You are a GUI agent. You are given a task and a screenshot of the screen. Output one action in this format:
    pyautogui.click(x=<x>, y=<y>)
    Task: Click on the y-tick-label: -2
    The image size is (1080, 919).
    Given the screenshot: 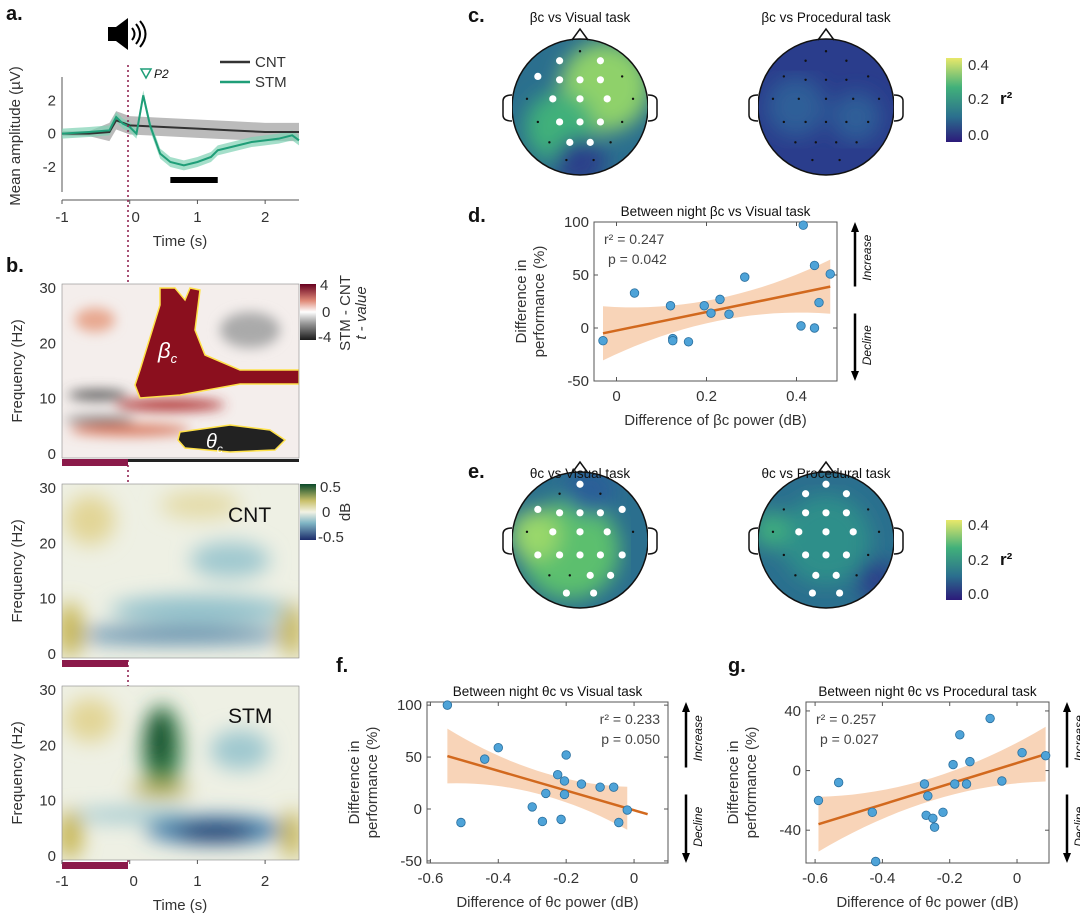 What is the action you would take?
    pyautogui.click(x=49, y=167)
    